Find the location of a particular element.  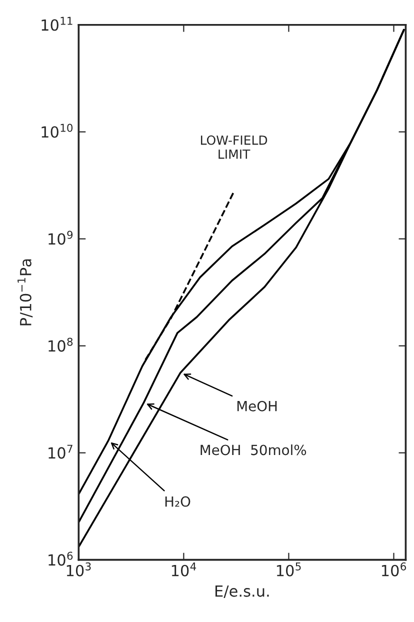

annotation: MeOH is located at coordinates (257, 406).